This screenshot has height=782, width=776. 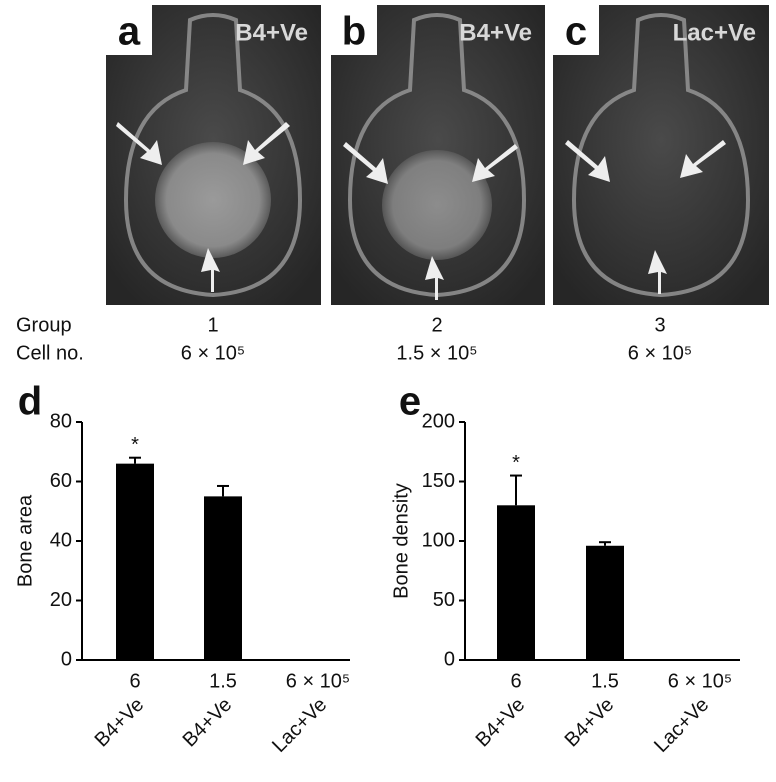 I want to click on row-label: Cell no., so click(x=50, y=353).